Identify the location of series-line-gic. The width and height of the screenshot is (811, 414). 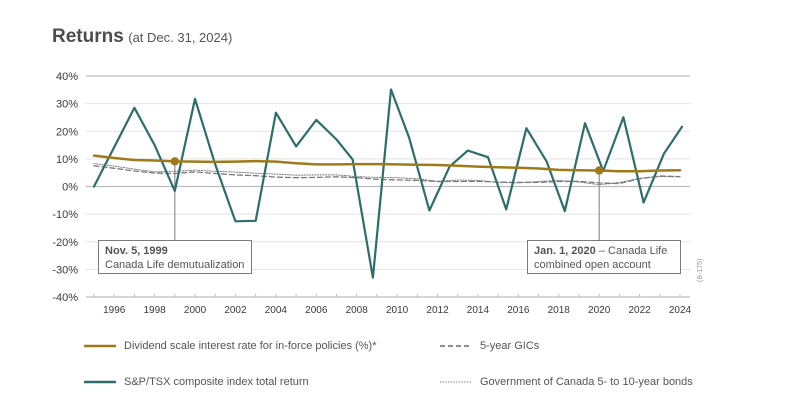
(387, 175).